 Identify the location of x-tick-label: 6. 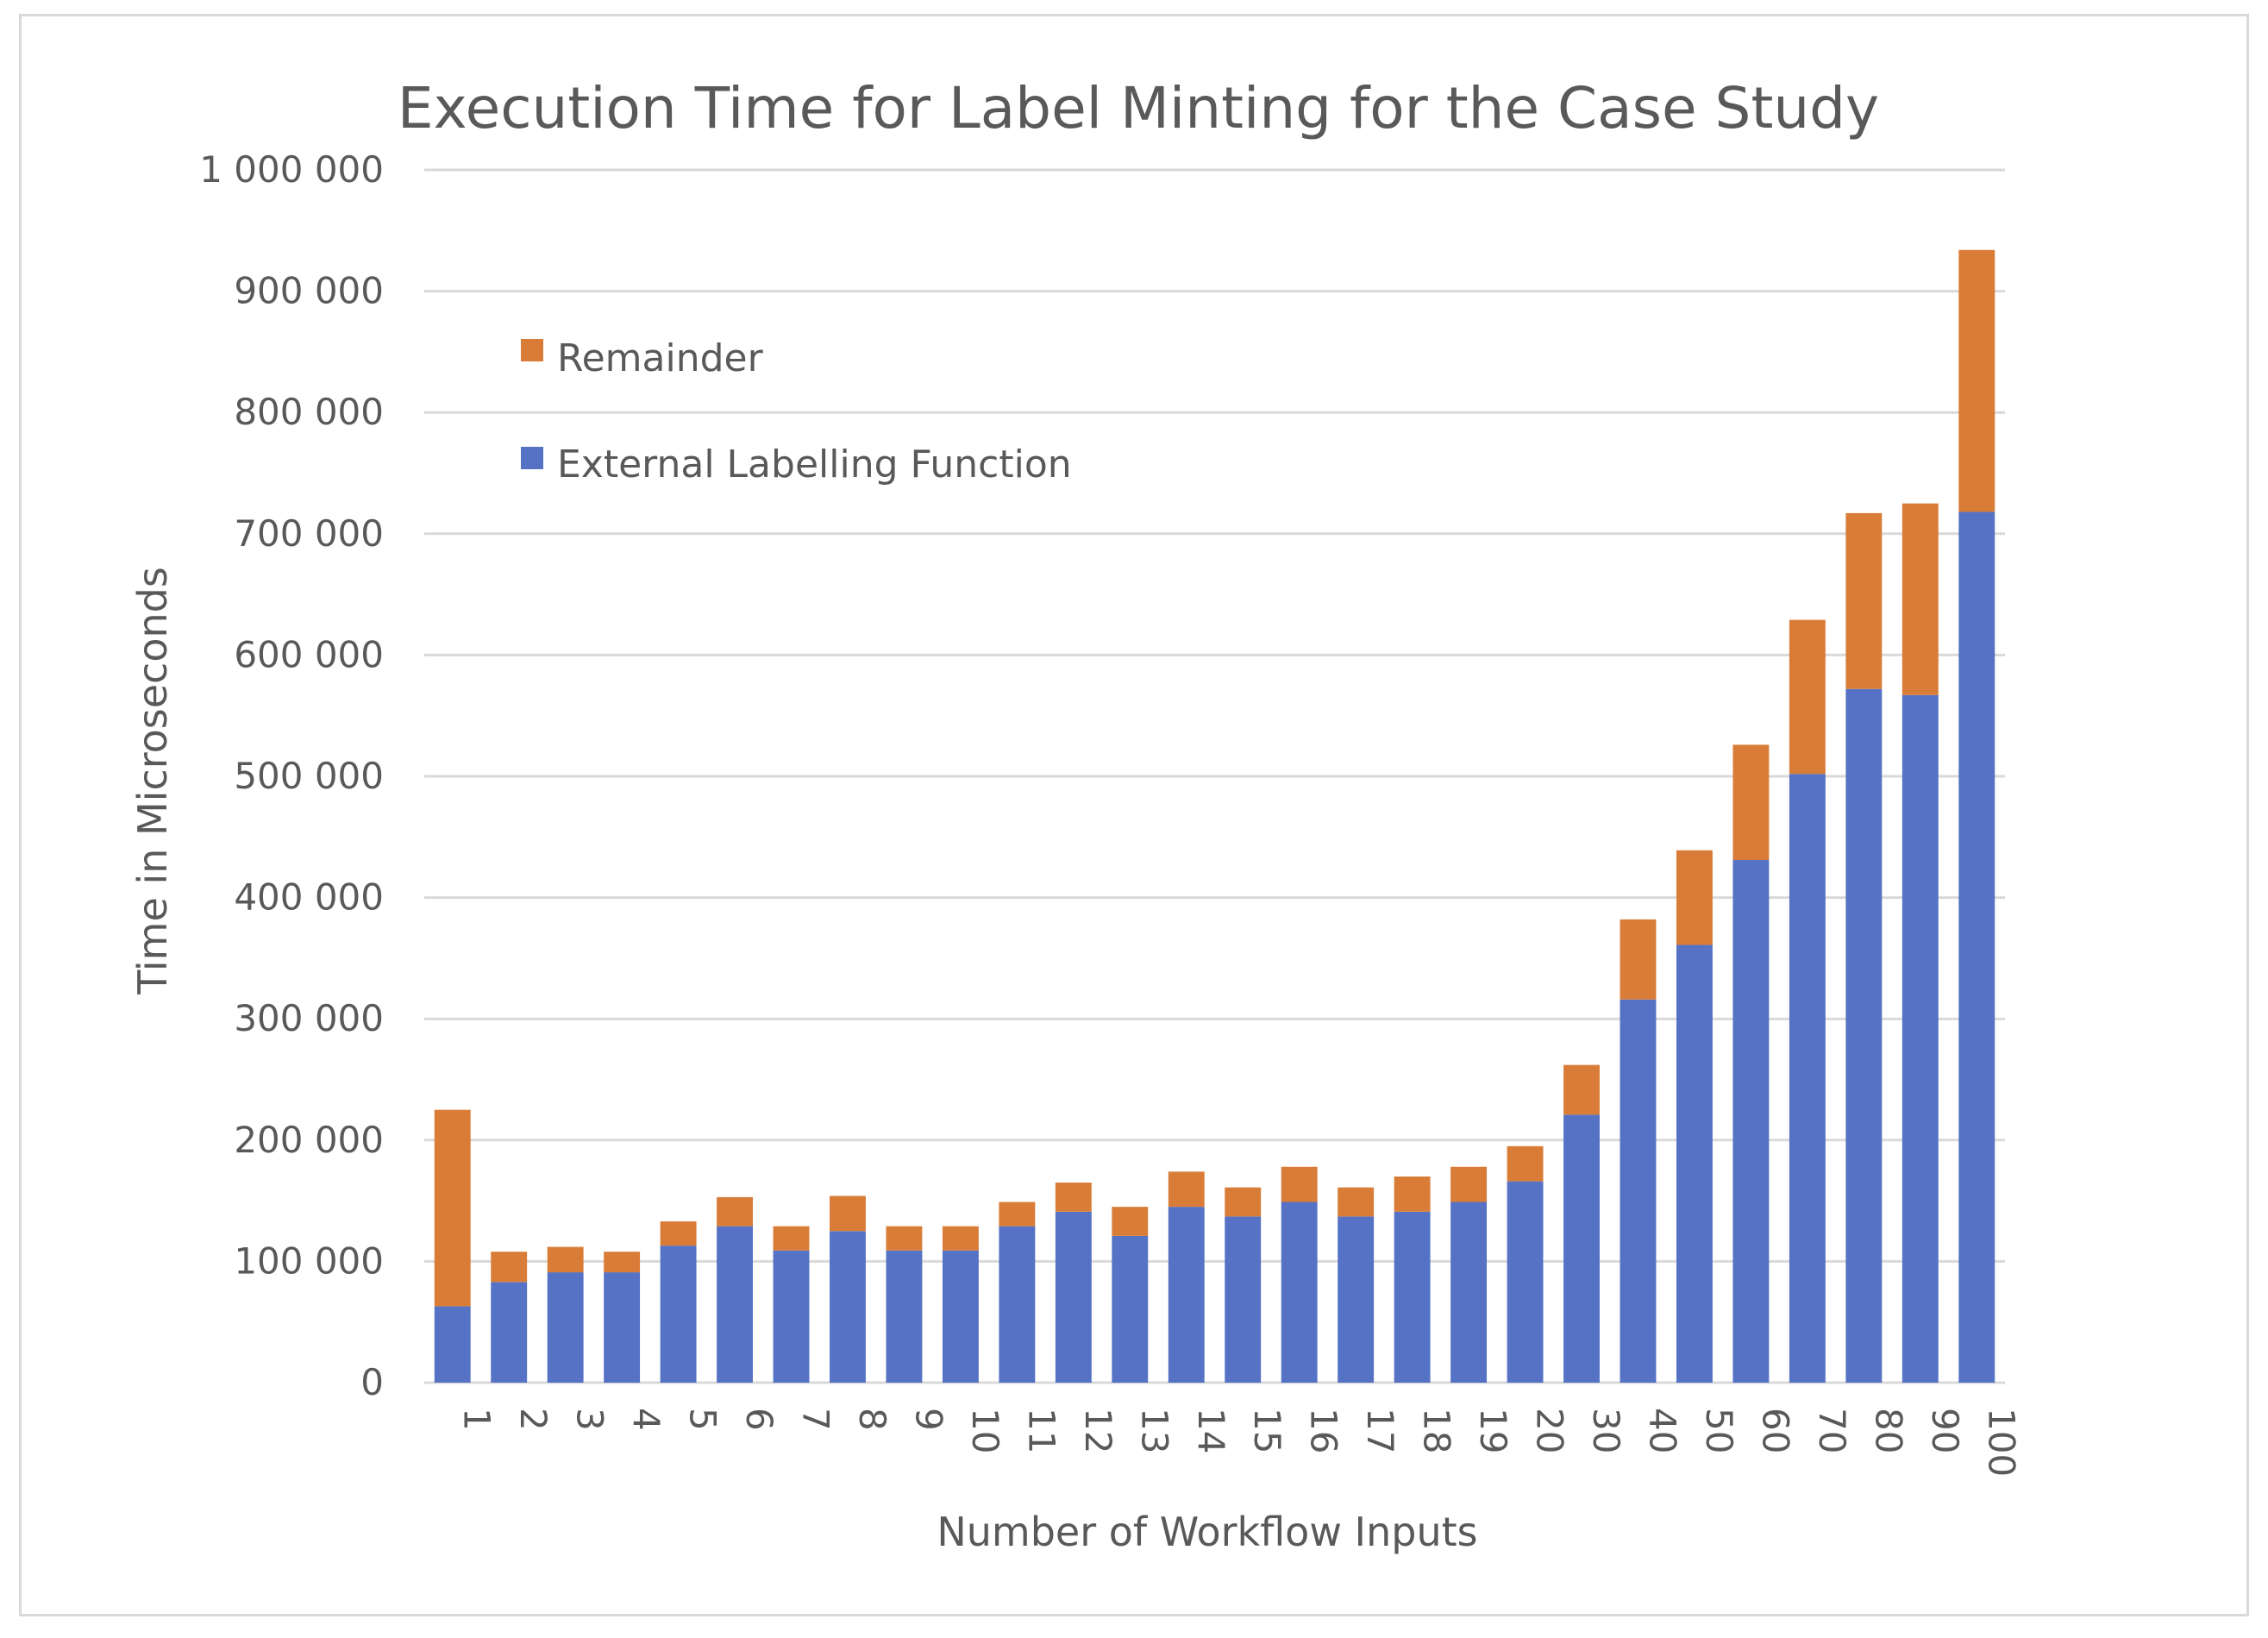
(759, 1419).